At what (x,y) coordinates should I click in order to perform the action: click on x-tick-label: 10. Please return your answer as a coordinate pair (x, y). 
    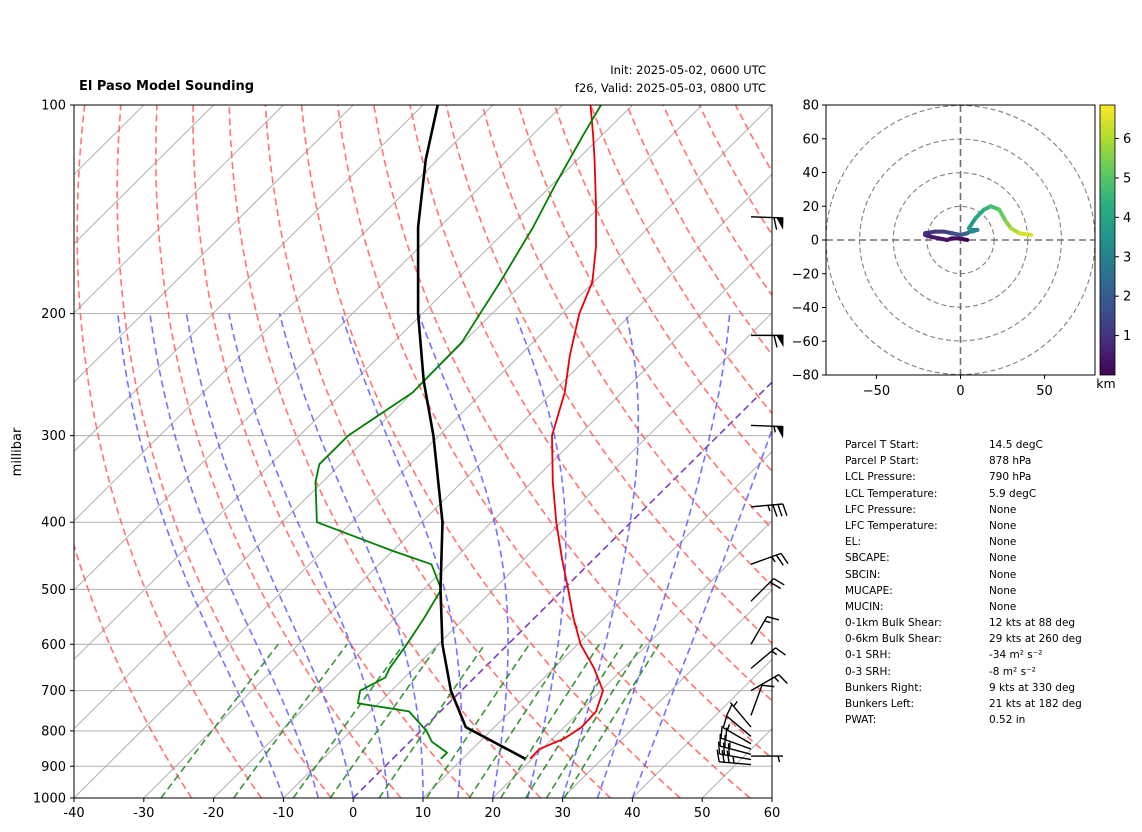
    Looking at the image, I should click on (423, 813).